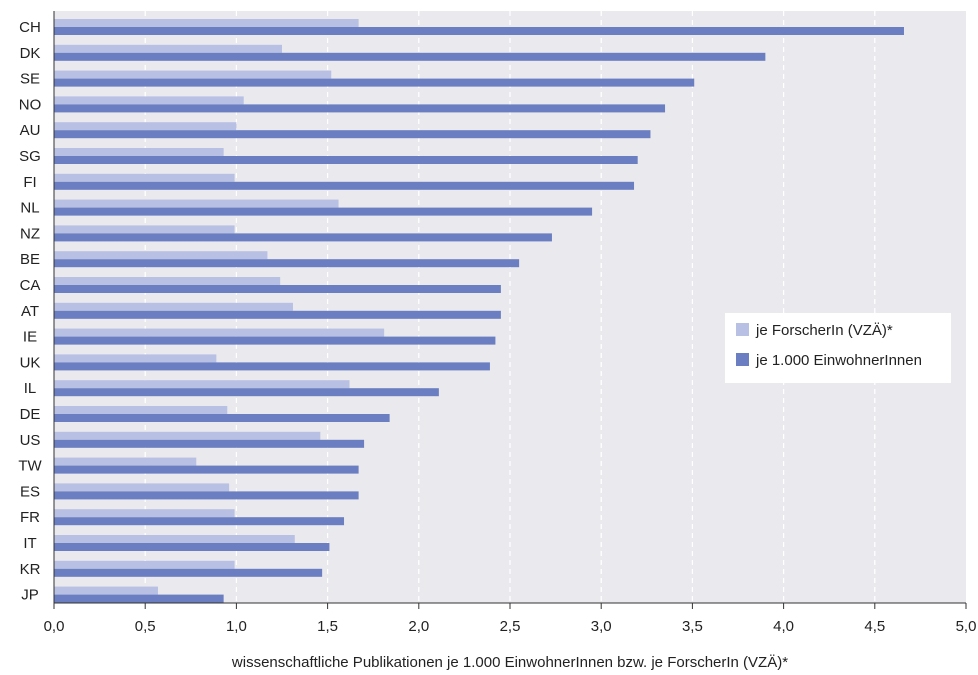 The image size is (978, 675). What do you see at coordinates (30, 569) in the screenshot?
I see `category-label-kr: KR` at bounding box center [30, 569].